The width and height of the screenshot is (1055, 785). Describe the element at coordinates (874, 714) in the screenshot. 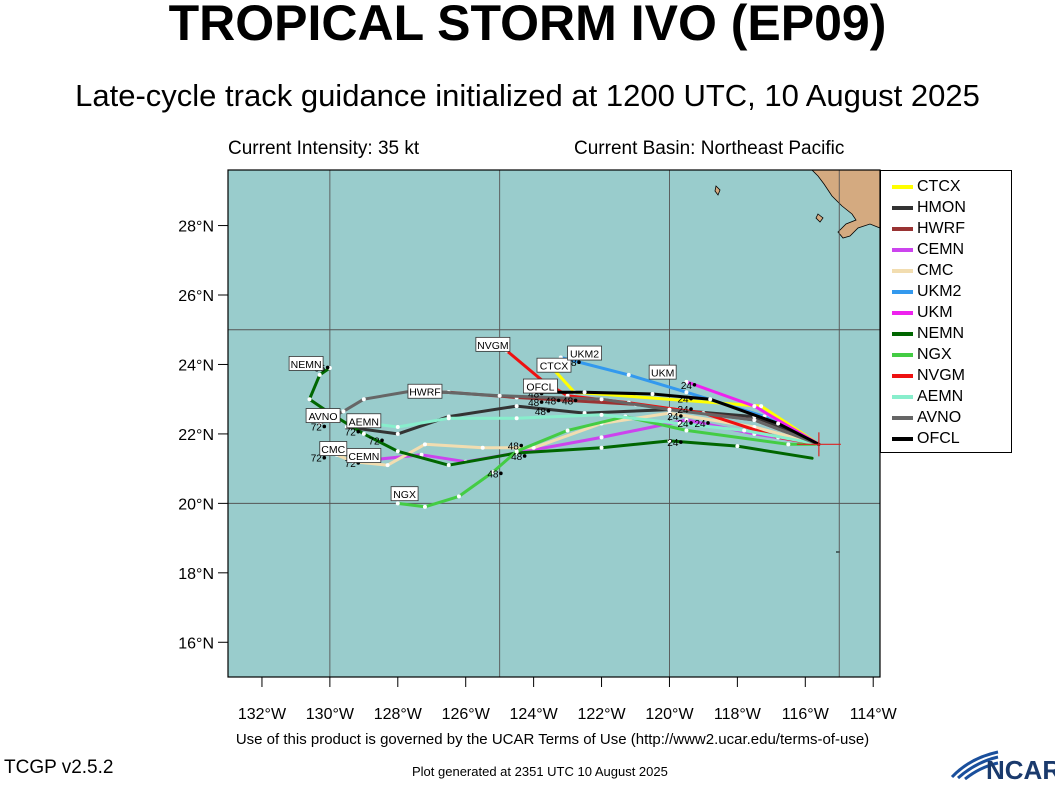

I see `lon-tick-label: 114°W` at that location.